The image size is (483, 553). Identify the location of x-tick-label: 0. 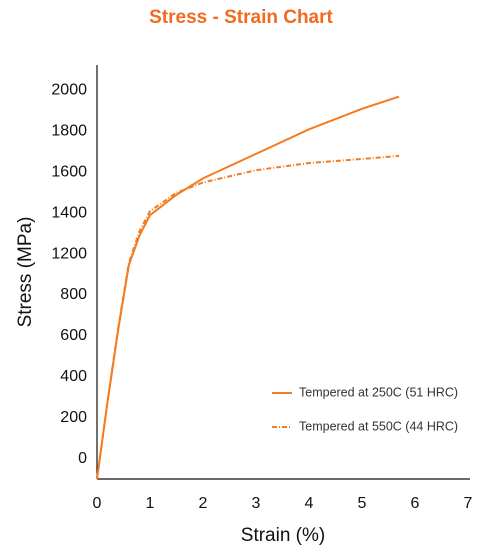
(97, 503).